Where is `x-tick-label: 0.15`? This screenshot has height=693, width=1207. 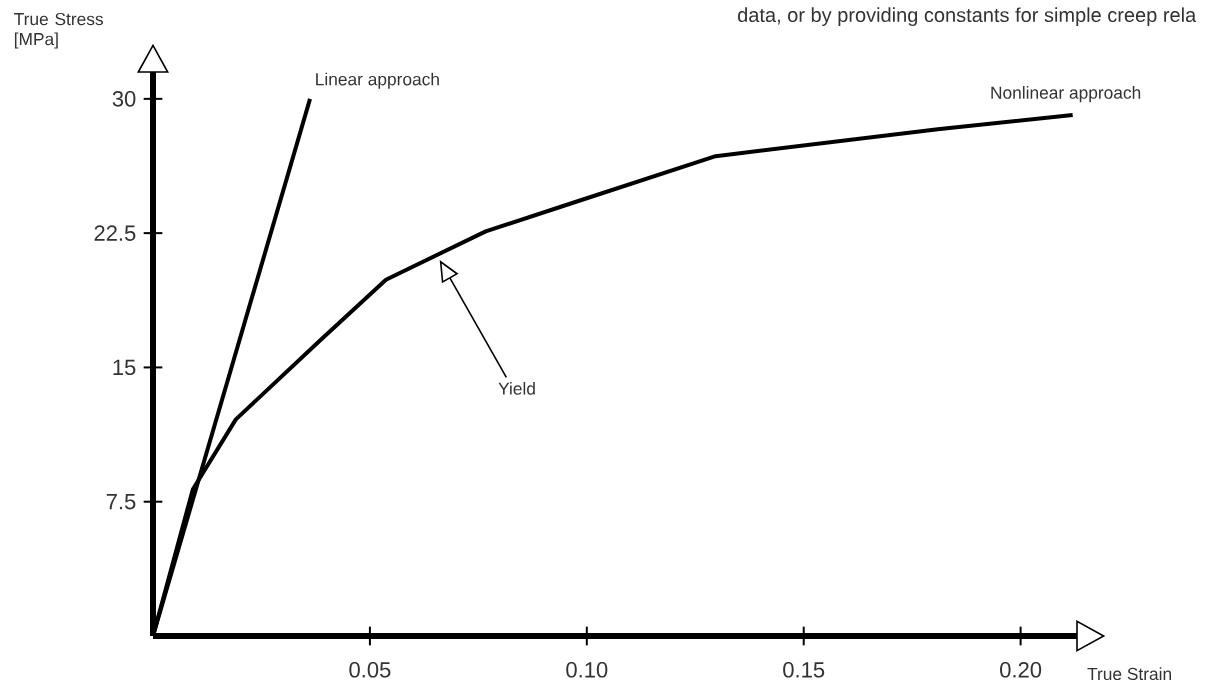
x-tick-label: 0.15 is located at coordinates (804, 670).